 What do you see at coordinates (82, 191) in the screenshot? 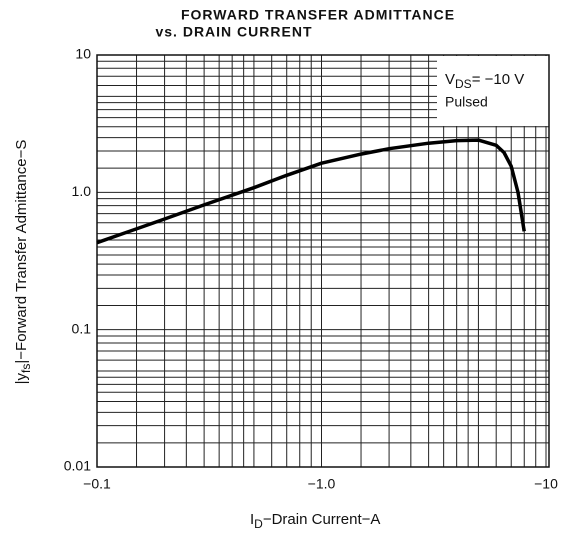
I see `y-tick-label: 1.0` at bounding box center [82, 191].